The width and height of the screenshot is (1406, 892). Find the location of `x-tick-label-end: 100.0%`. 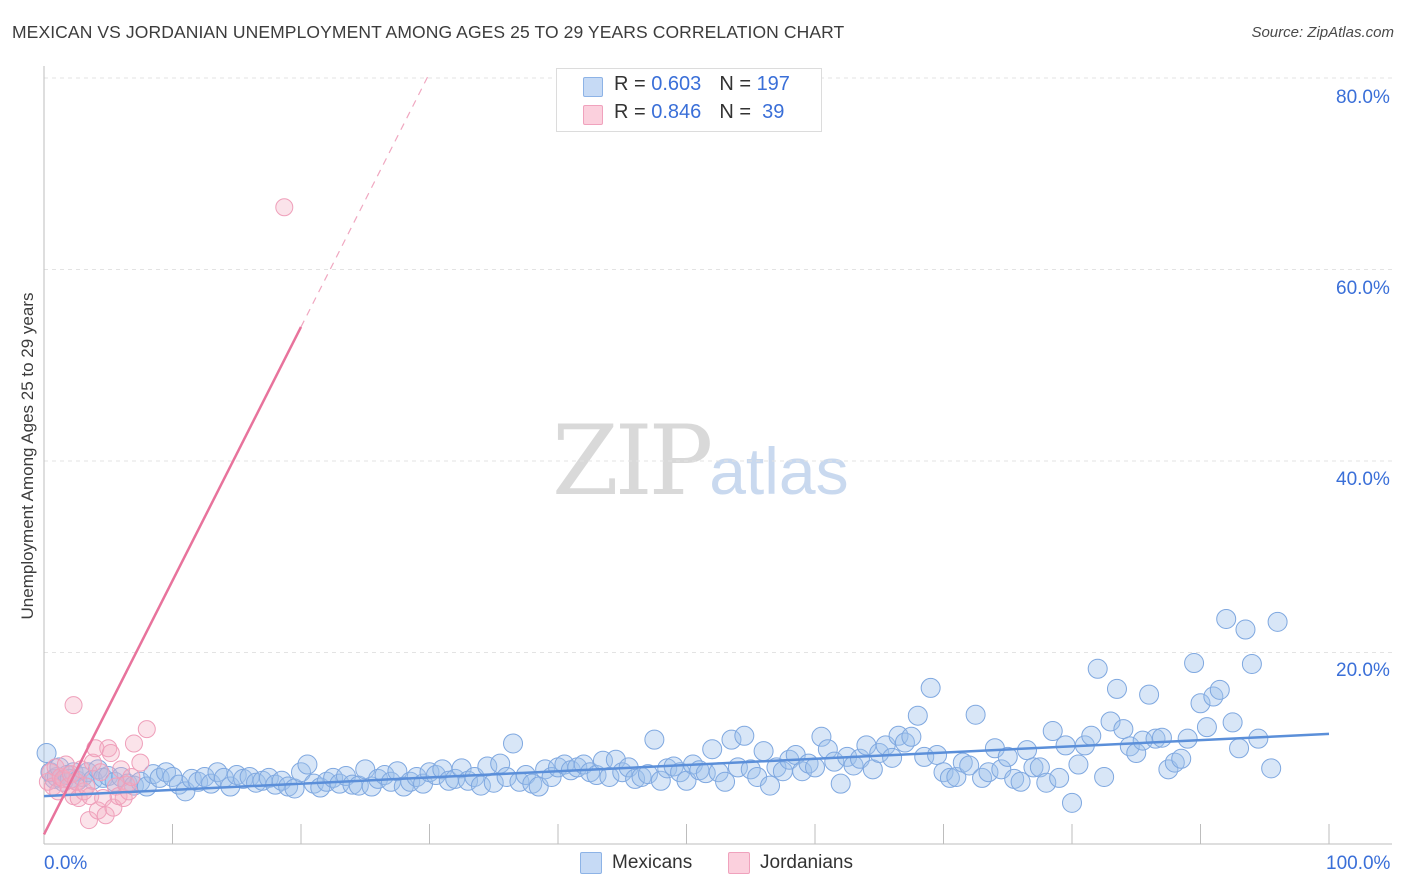

x-tick-label-end: 100.0% is located at coordinates (1358, 863).